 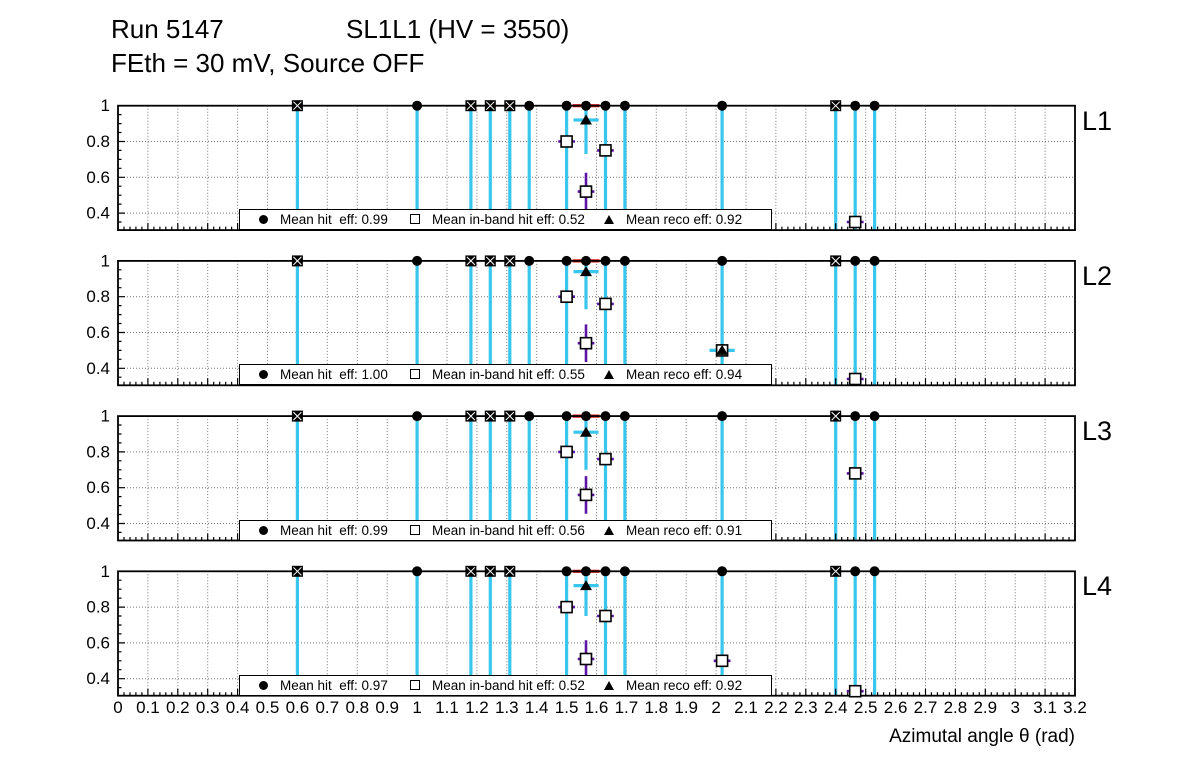 What do you see at coordinates (334, 685) in the screenshot?
I see `legend-hit-label: Mean hit eff: 0.97` at bounding box center [334, 685].